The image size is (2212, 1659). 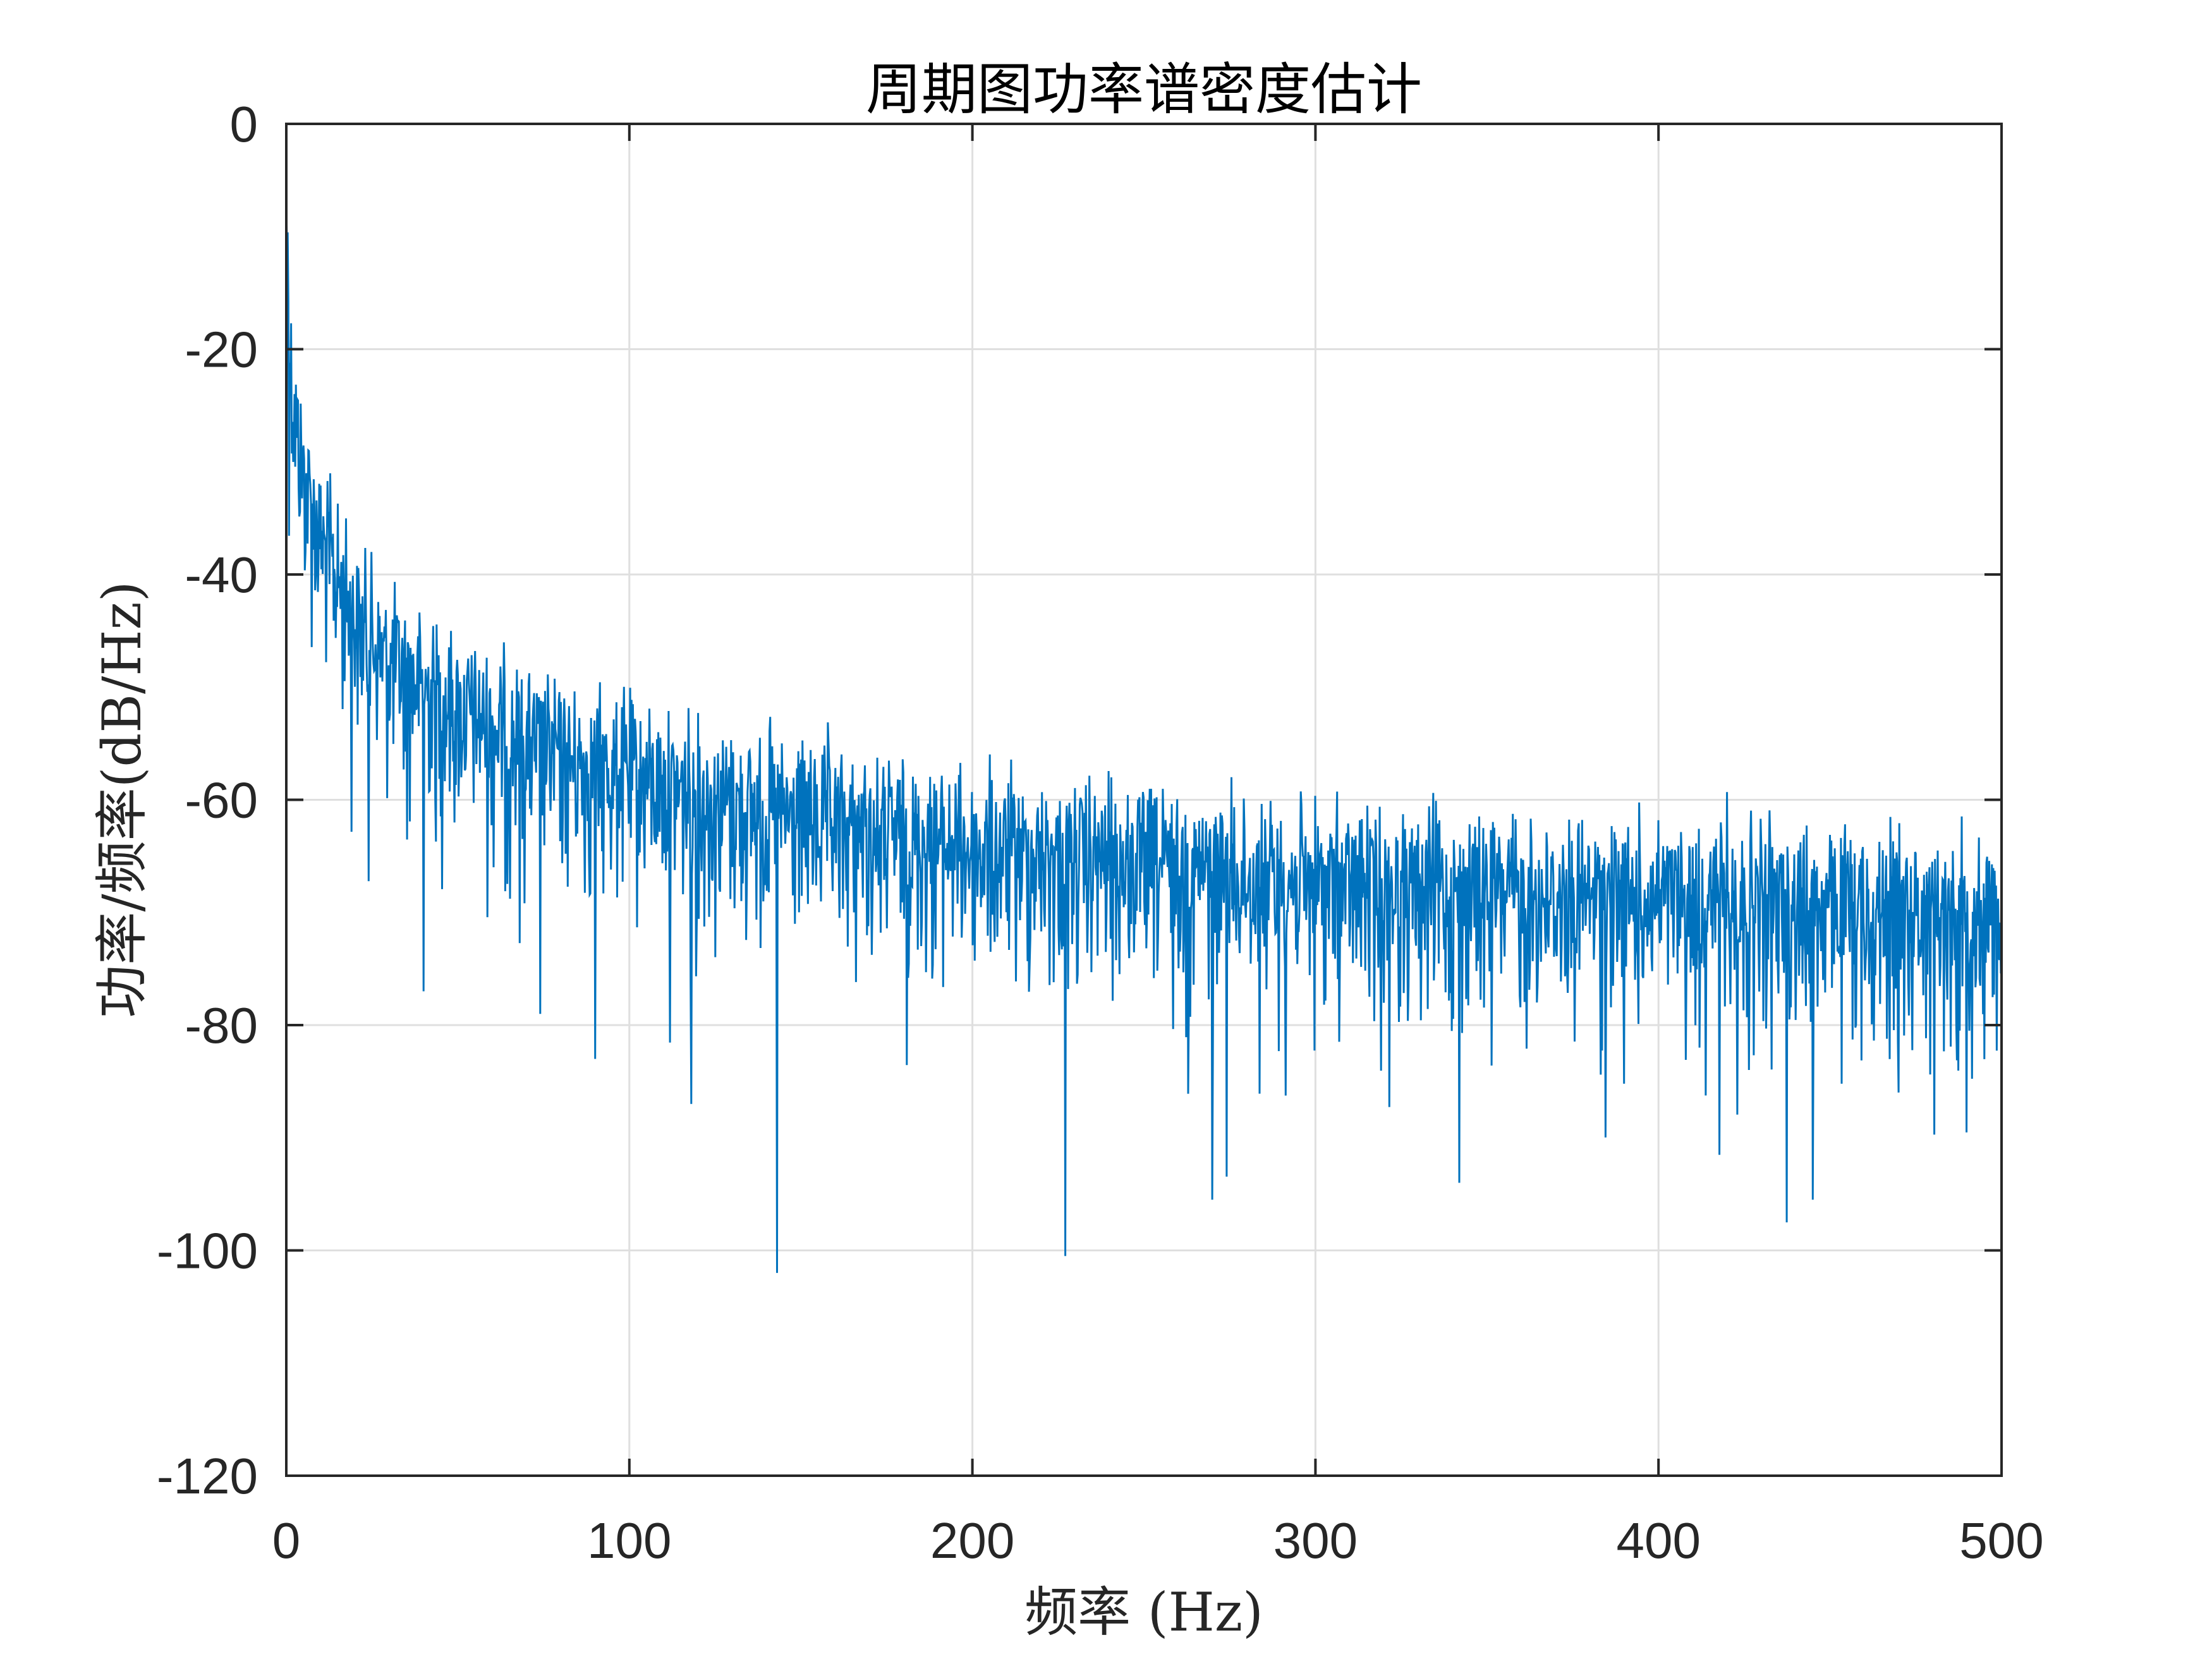 What do you see at coordinates (122, 799) in the screenshot?
I see `y-axis-label: 功率/频率(dB/Hz)` at bounding box center [122, 799].